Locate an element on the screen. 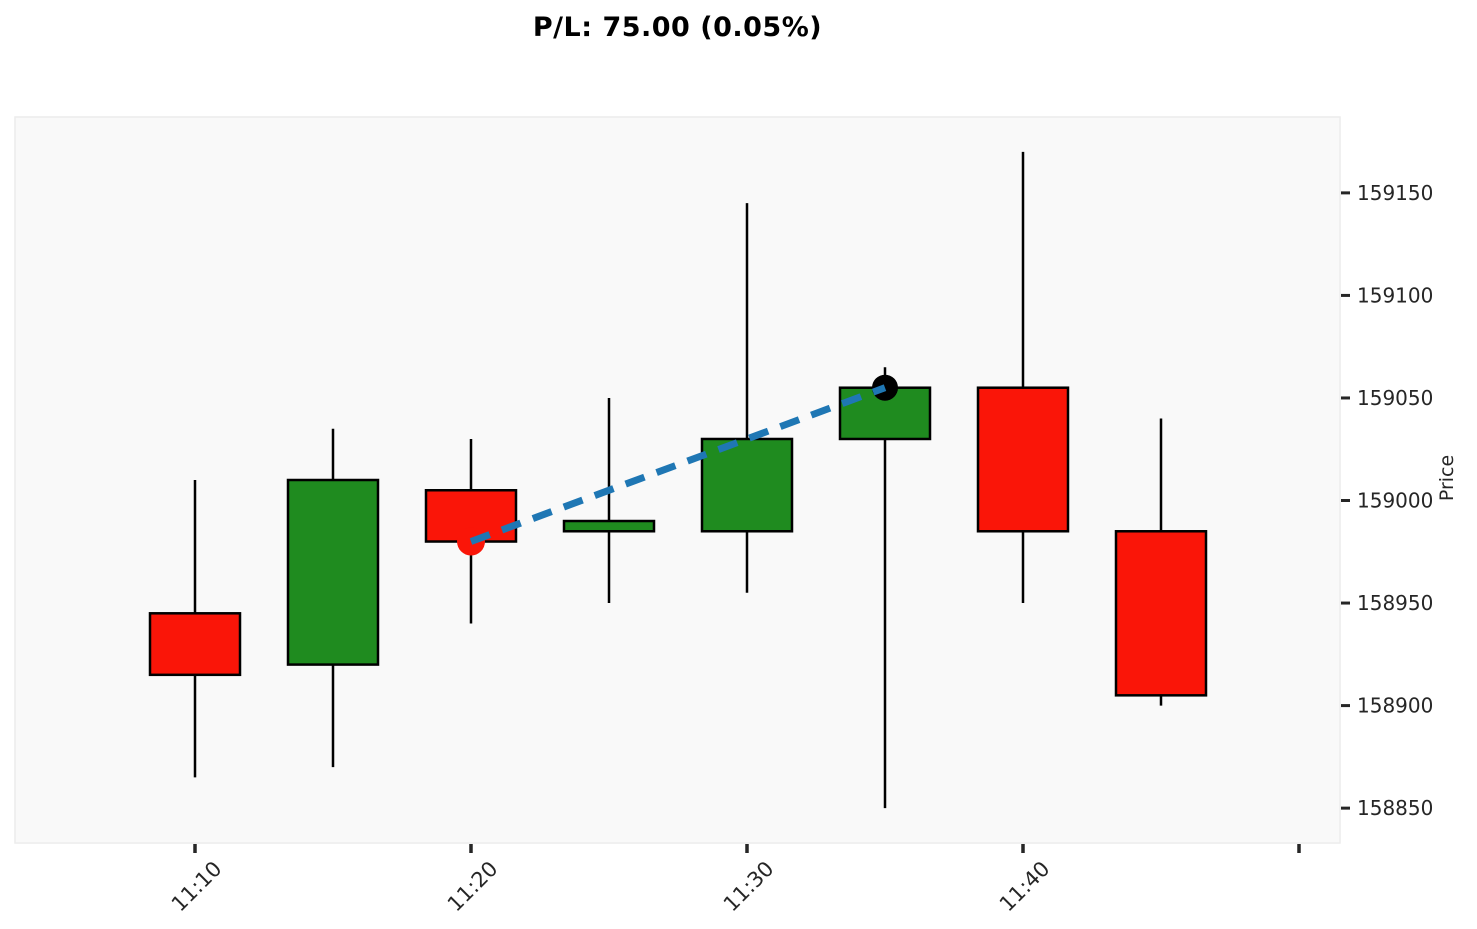 The height and width of the screenshot is (929, 1477). x-tick-label: 11:10 is located at coordinates (197, 887).